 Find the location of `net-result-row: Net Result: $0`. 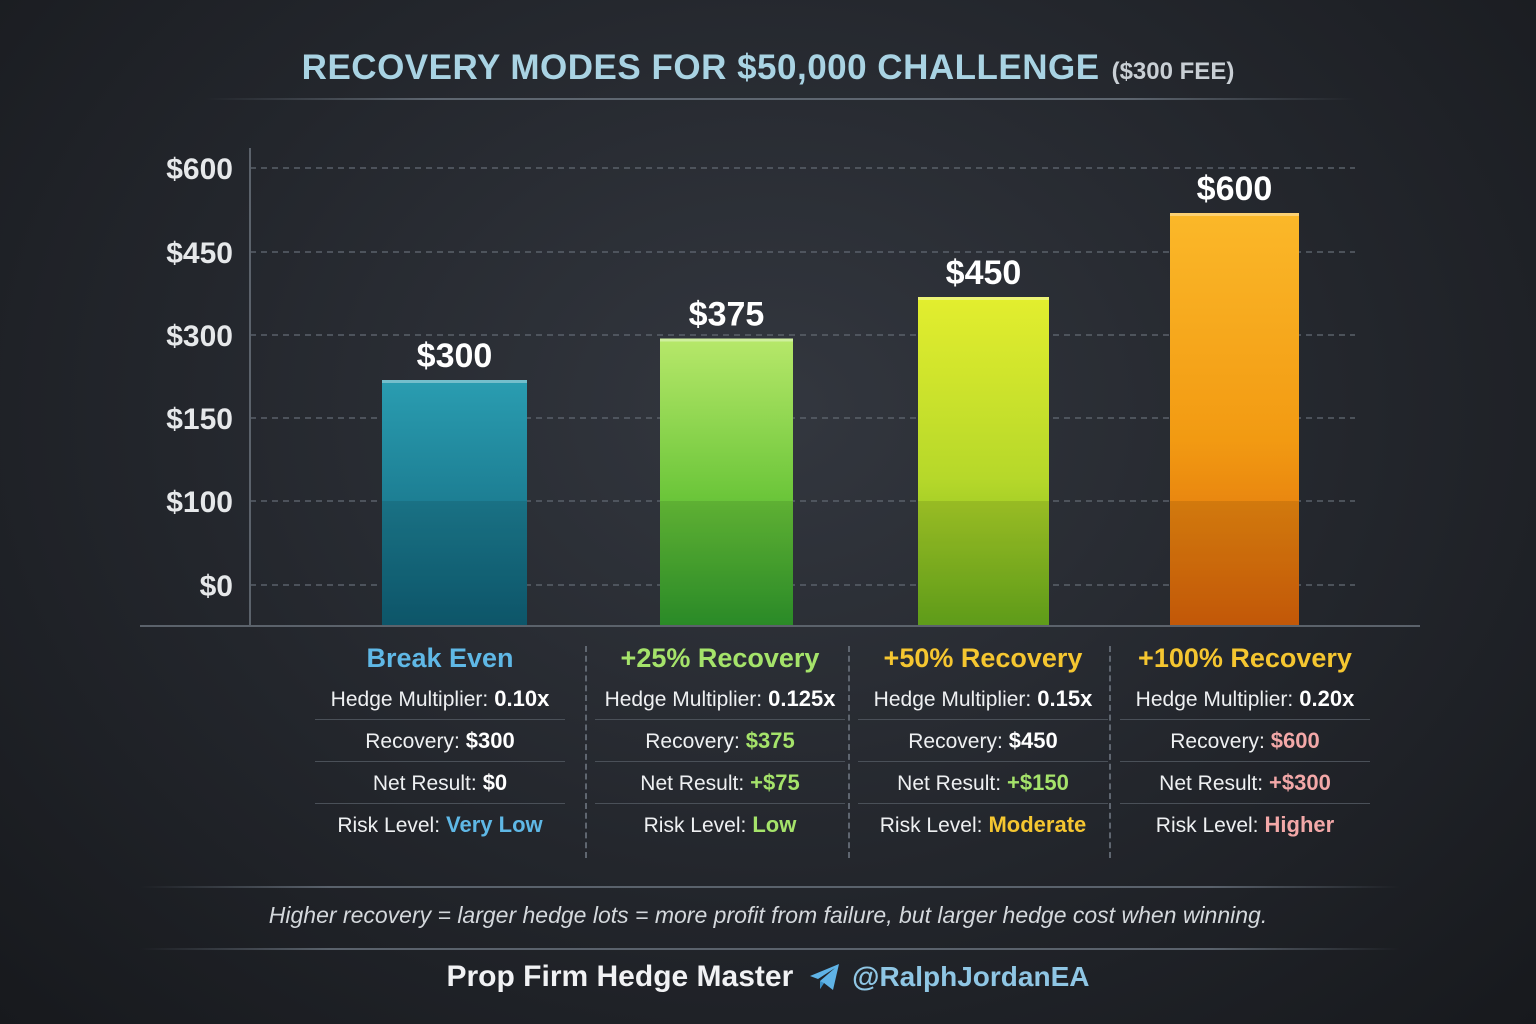

net-result-row: Net Result: $0 is located at coordinates (440, 783).